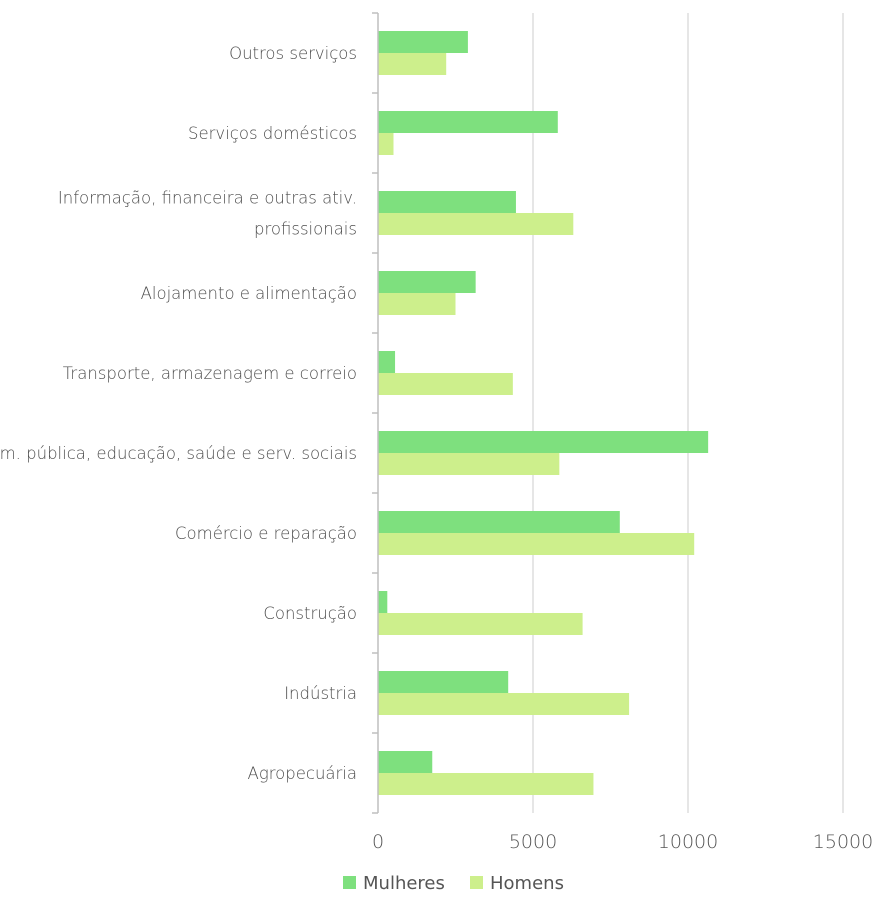 Image resolution: width=872 pixels, height=899 pixels. What do you see at coordinates (249, 293) in the screenshot?
I see `category-label: Alojamento e alimentação` at bounding box center [249, 293].